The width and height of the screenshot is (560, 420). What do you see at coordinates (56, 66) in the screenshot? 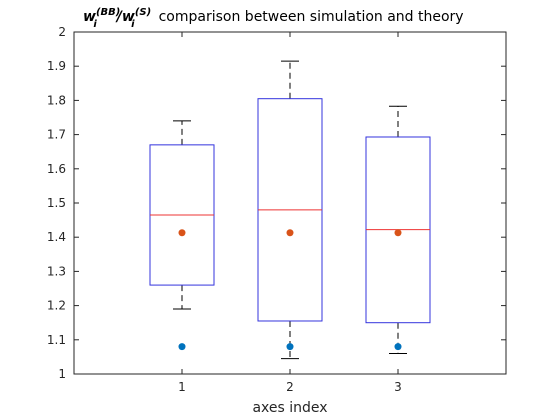
I see `y-tick-label: 1.9` at bounding box center [56, 66].